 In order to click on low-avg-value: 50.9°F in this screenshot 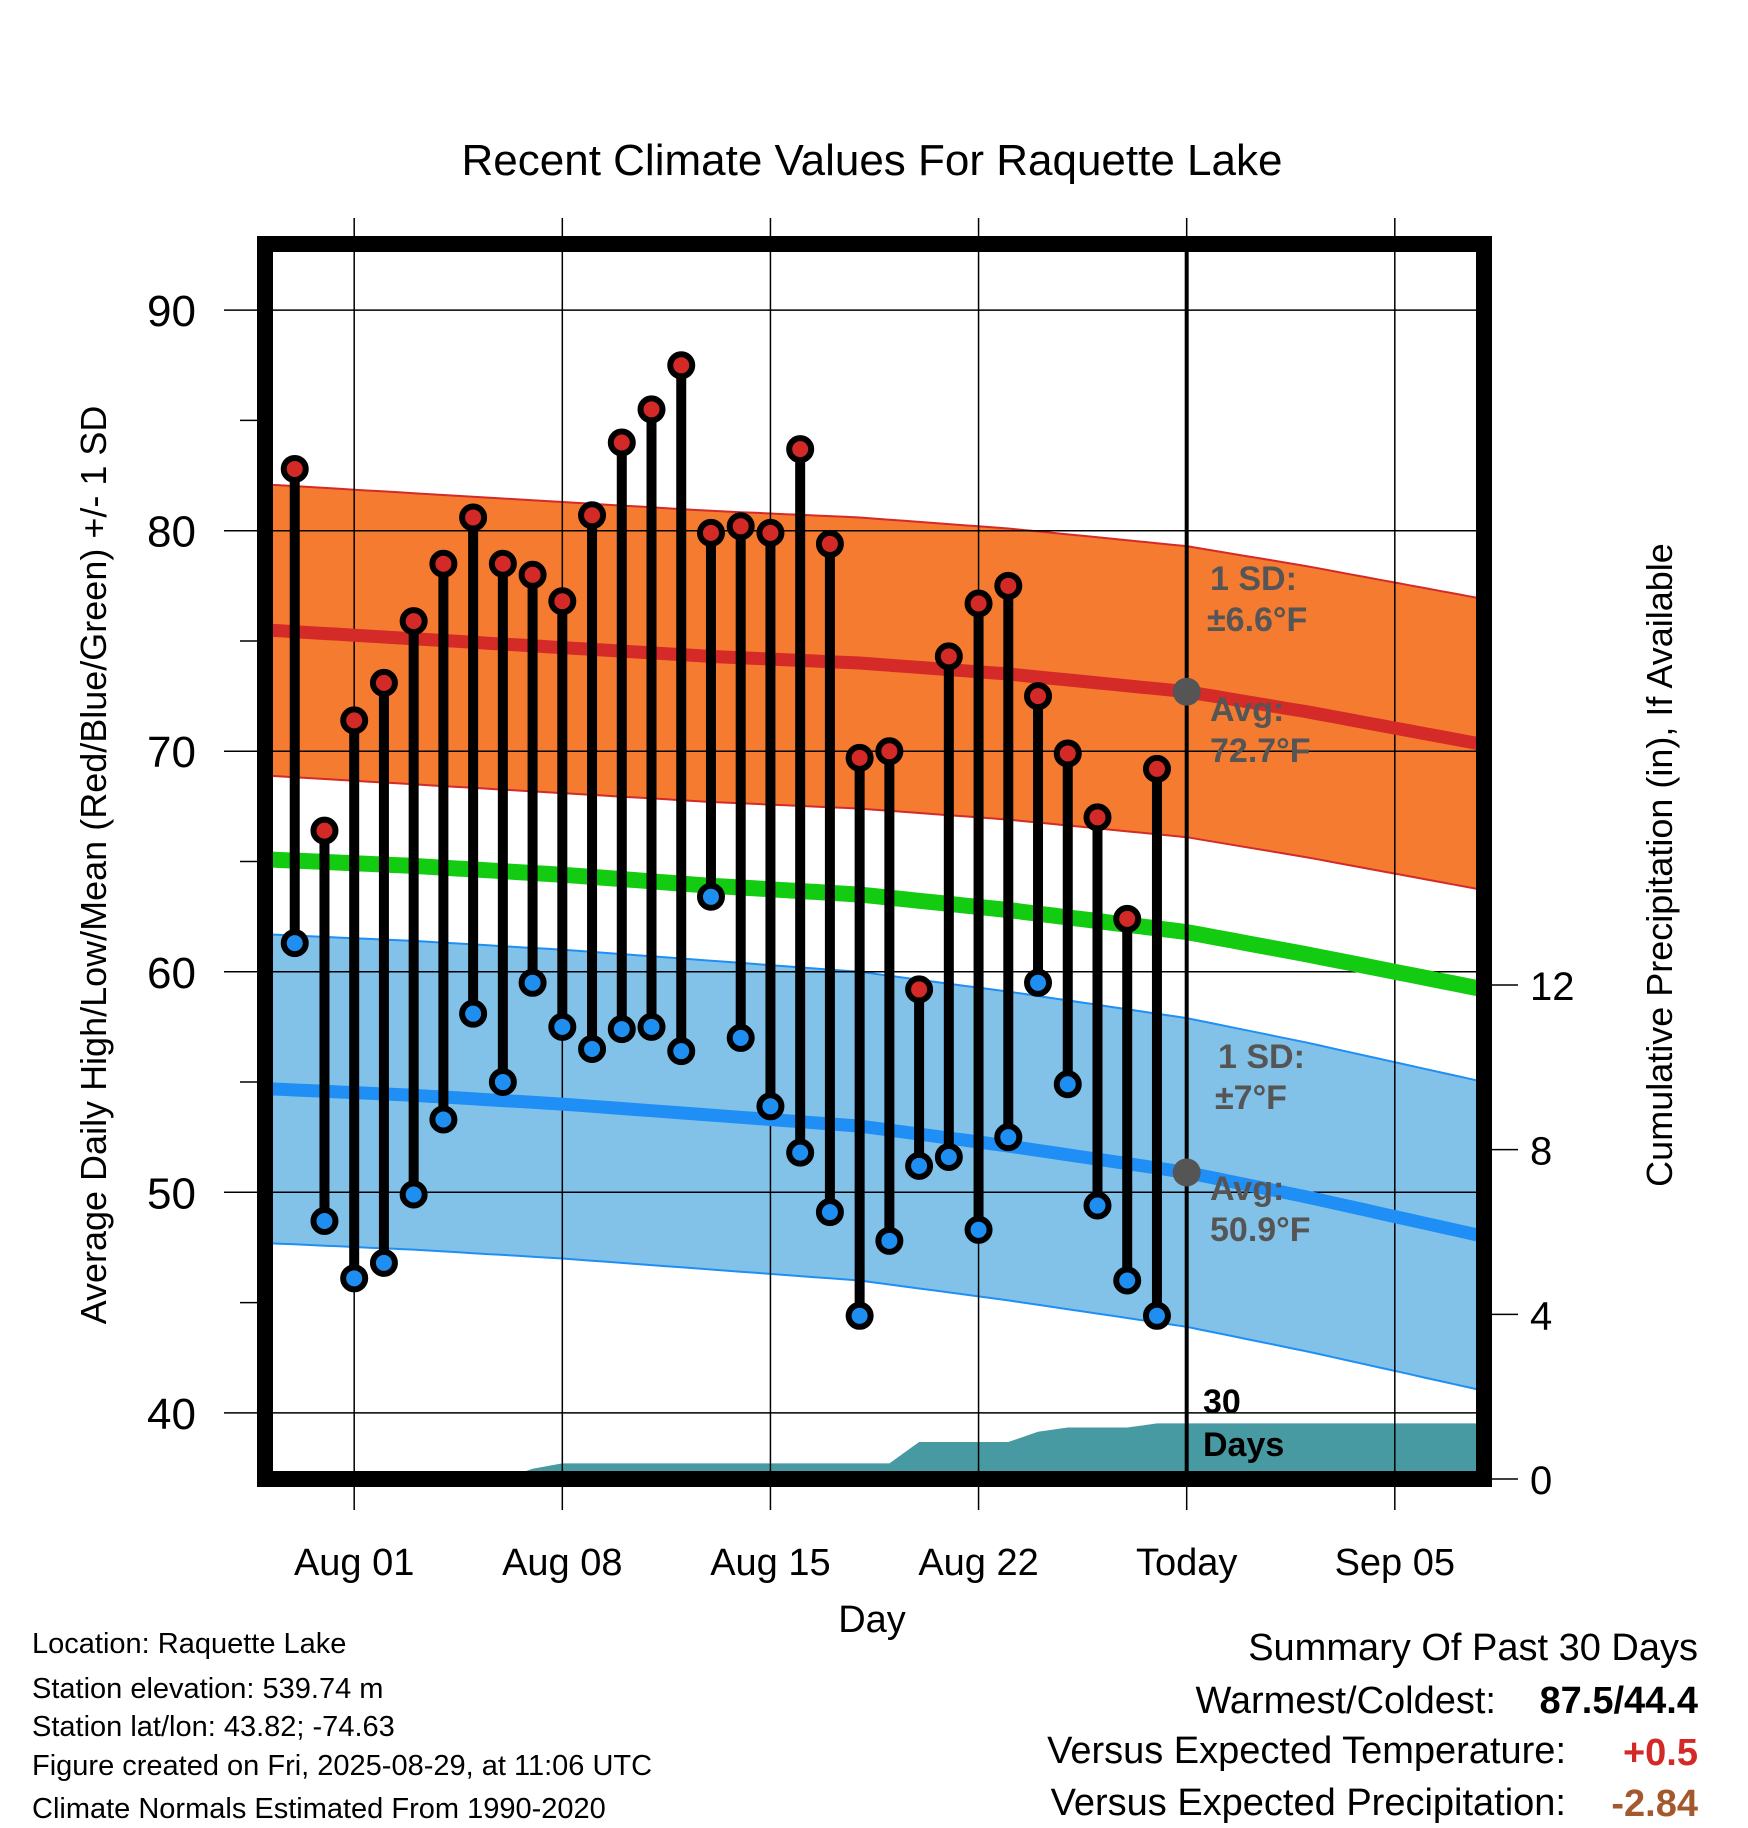, I will do `click(1260, 1230)`.